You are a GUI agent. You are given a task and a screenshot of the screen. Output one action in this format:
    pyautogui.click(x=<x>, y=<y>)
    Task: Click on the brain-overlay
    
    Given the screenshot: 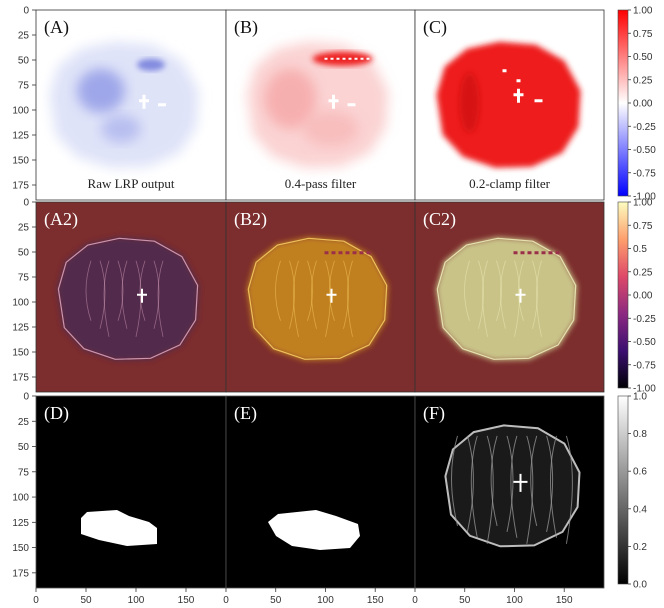 What is the action you would take?
    pyautogui.click(x=506, y=299)
    